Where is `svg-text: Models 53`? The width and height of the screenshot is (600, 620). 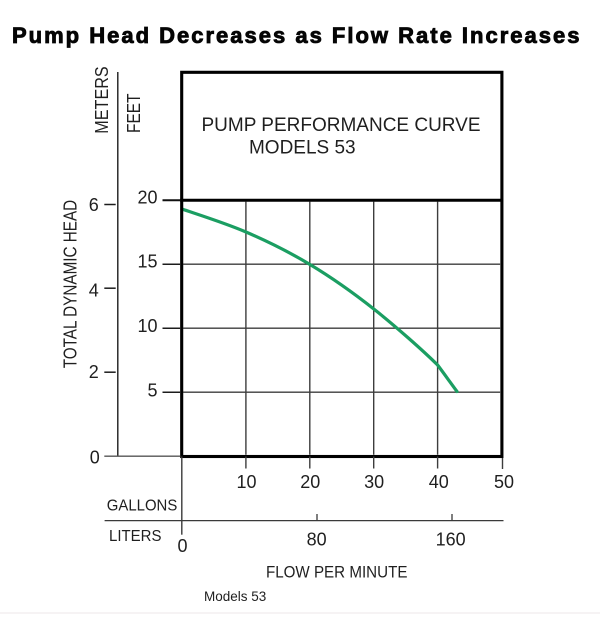
svg-text: Models 53 is located at coordinates (235, 596).